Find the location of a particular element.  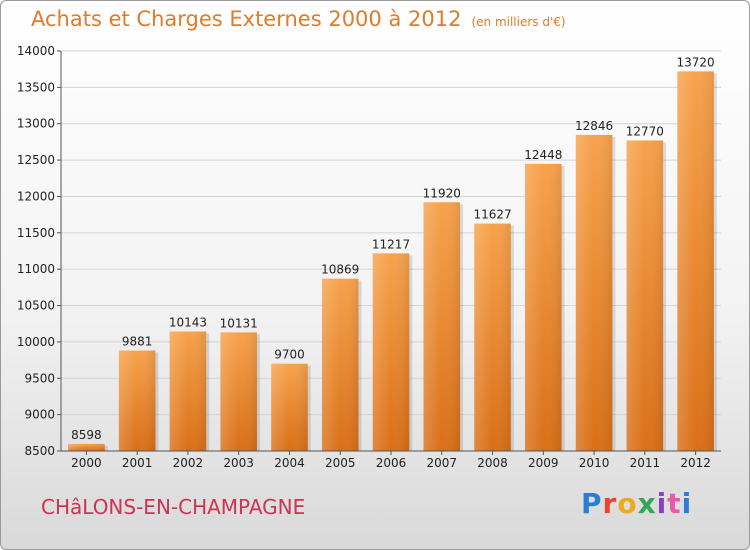

x-tick-label: 2005 is located at coordinates (340, 463).